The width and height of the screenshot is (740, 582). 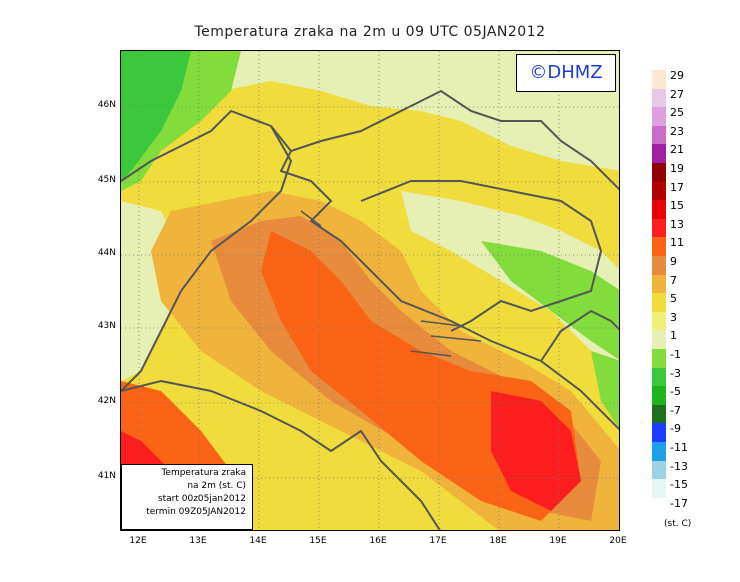 What do you see at coordinates (258, 541) in the screenshot?
I see `lon-label-14e: 14E` at bounding box center [258, 541].